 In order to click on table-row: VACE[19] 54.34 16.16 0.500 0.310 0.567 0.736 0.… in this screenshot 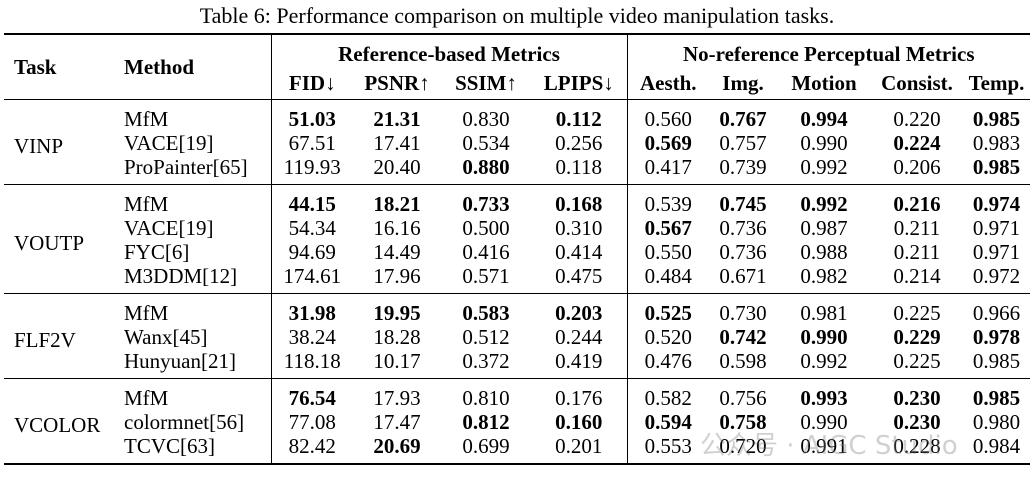, I will do `click(517, 228)`.